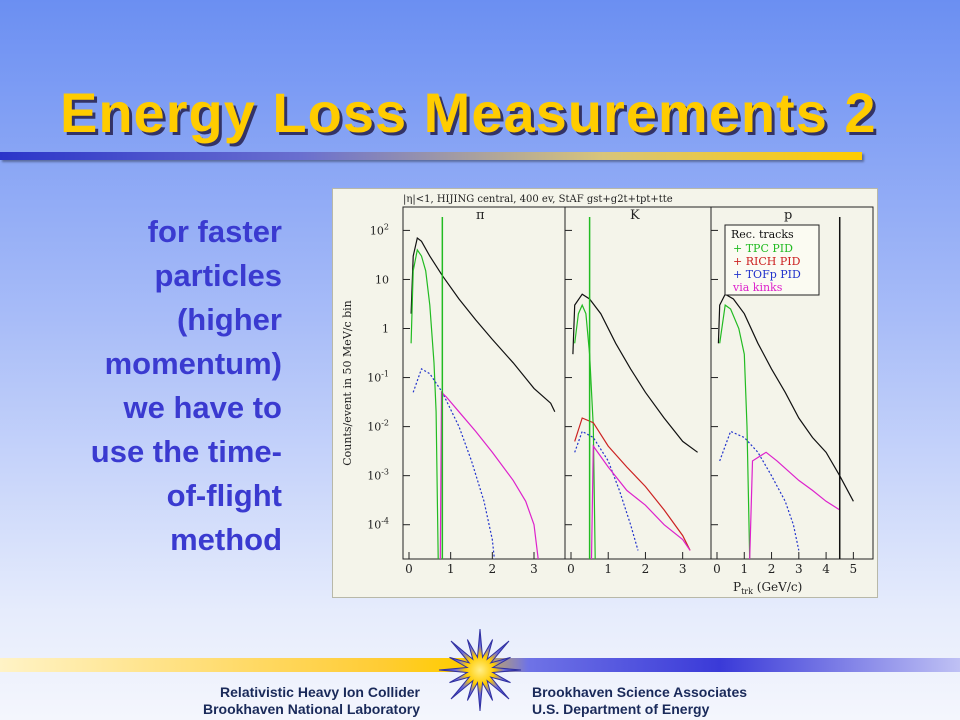 This screenshot has width=960, height=720. What do you see at coordinates (757, 287) in the screenshot?
I see `legend-entry: via kinks` at bounding box center [757, 287].